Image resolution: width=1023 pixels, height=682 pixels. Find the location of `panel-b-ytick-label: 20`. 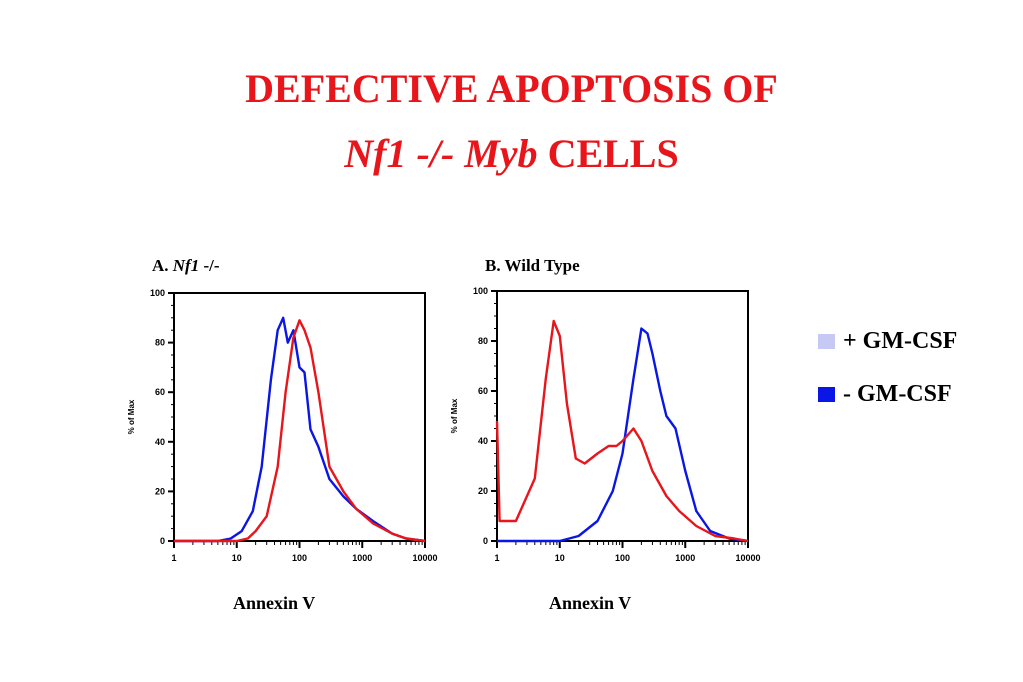

panel-b-ytick-label: 20 is located at coordinates (483, 491).